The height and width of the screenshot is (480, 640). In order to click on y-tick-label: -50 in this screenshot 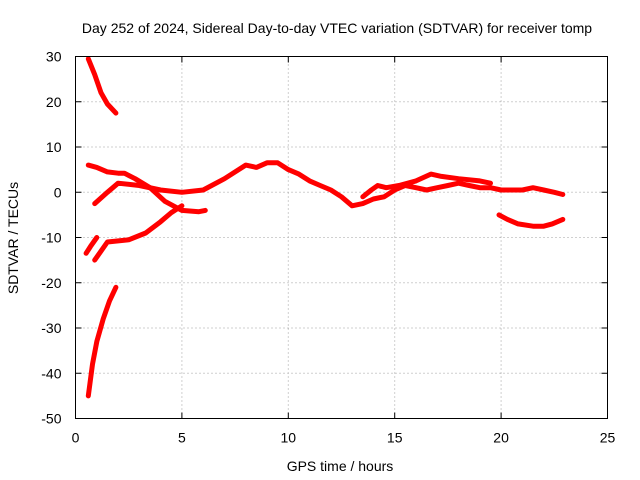, I will do `click(51, 419)`.